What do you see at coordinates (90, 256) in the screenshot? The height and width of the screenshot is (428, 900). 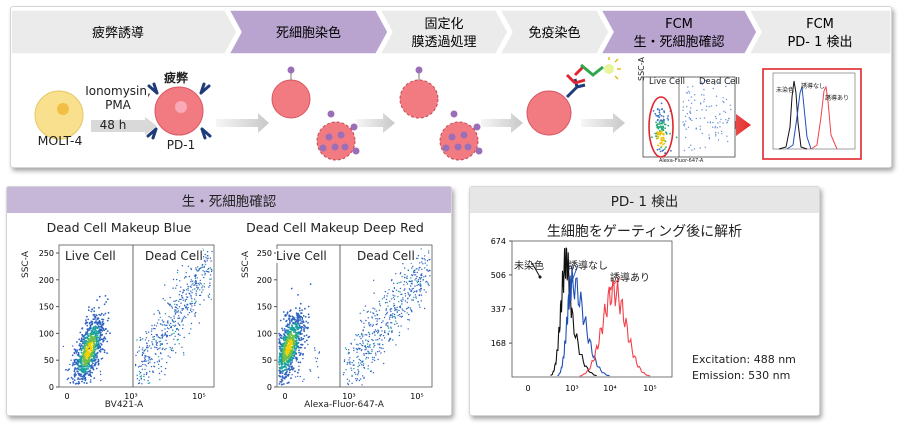 I see `plot1-live-label: Live Cell` at bounding box center [90, 256].